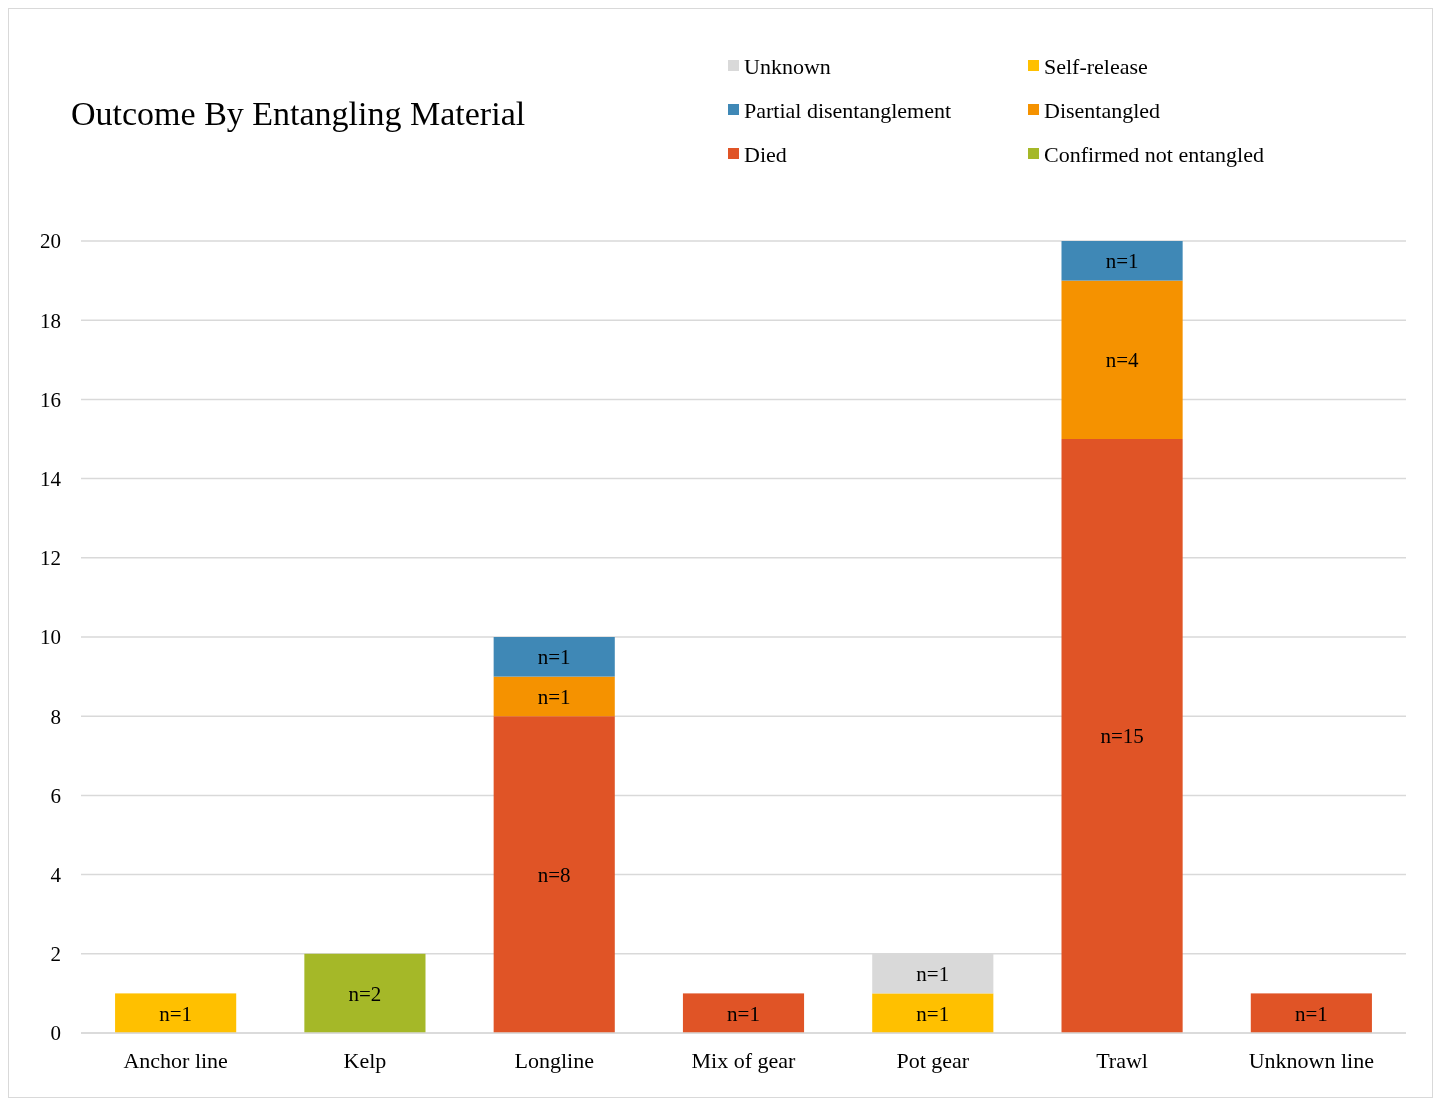 This screenshot has width=1439, height=1099. What do you see at coordinates (1311, 1060) in the screenshot?
I see `x-tick-label: Unknown line` at bounding box center [1311, 1060].